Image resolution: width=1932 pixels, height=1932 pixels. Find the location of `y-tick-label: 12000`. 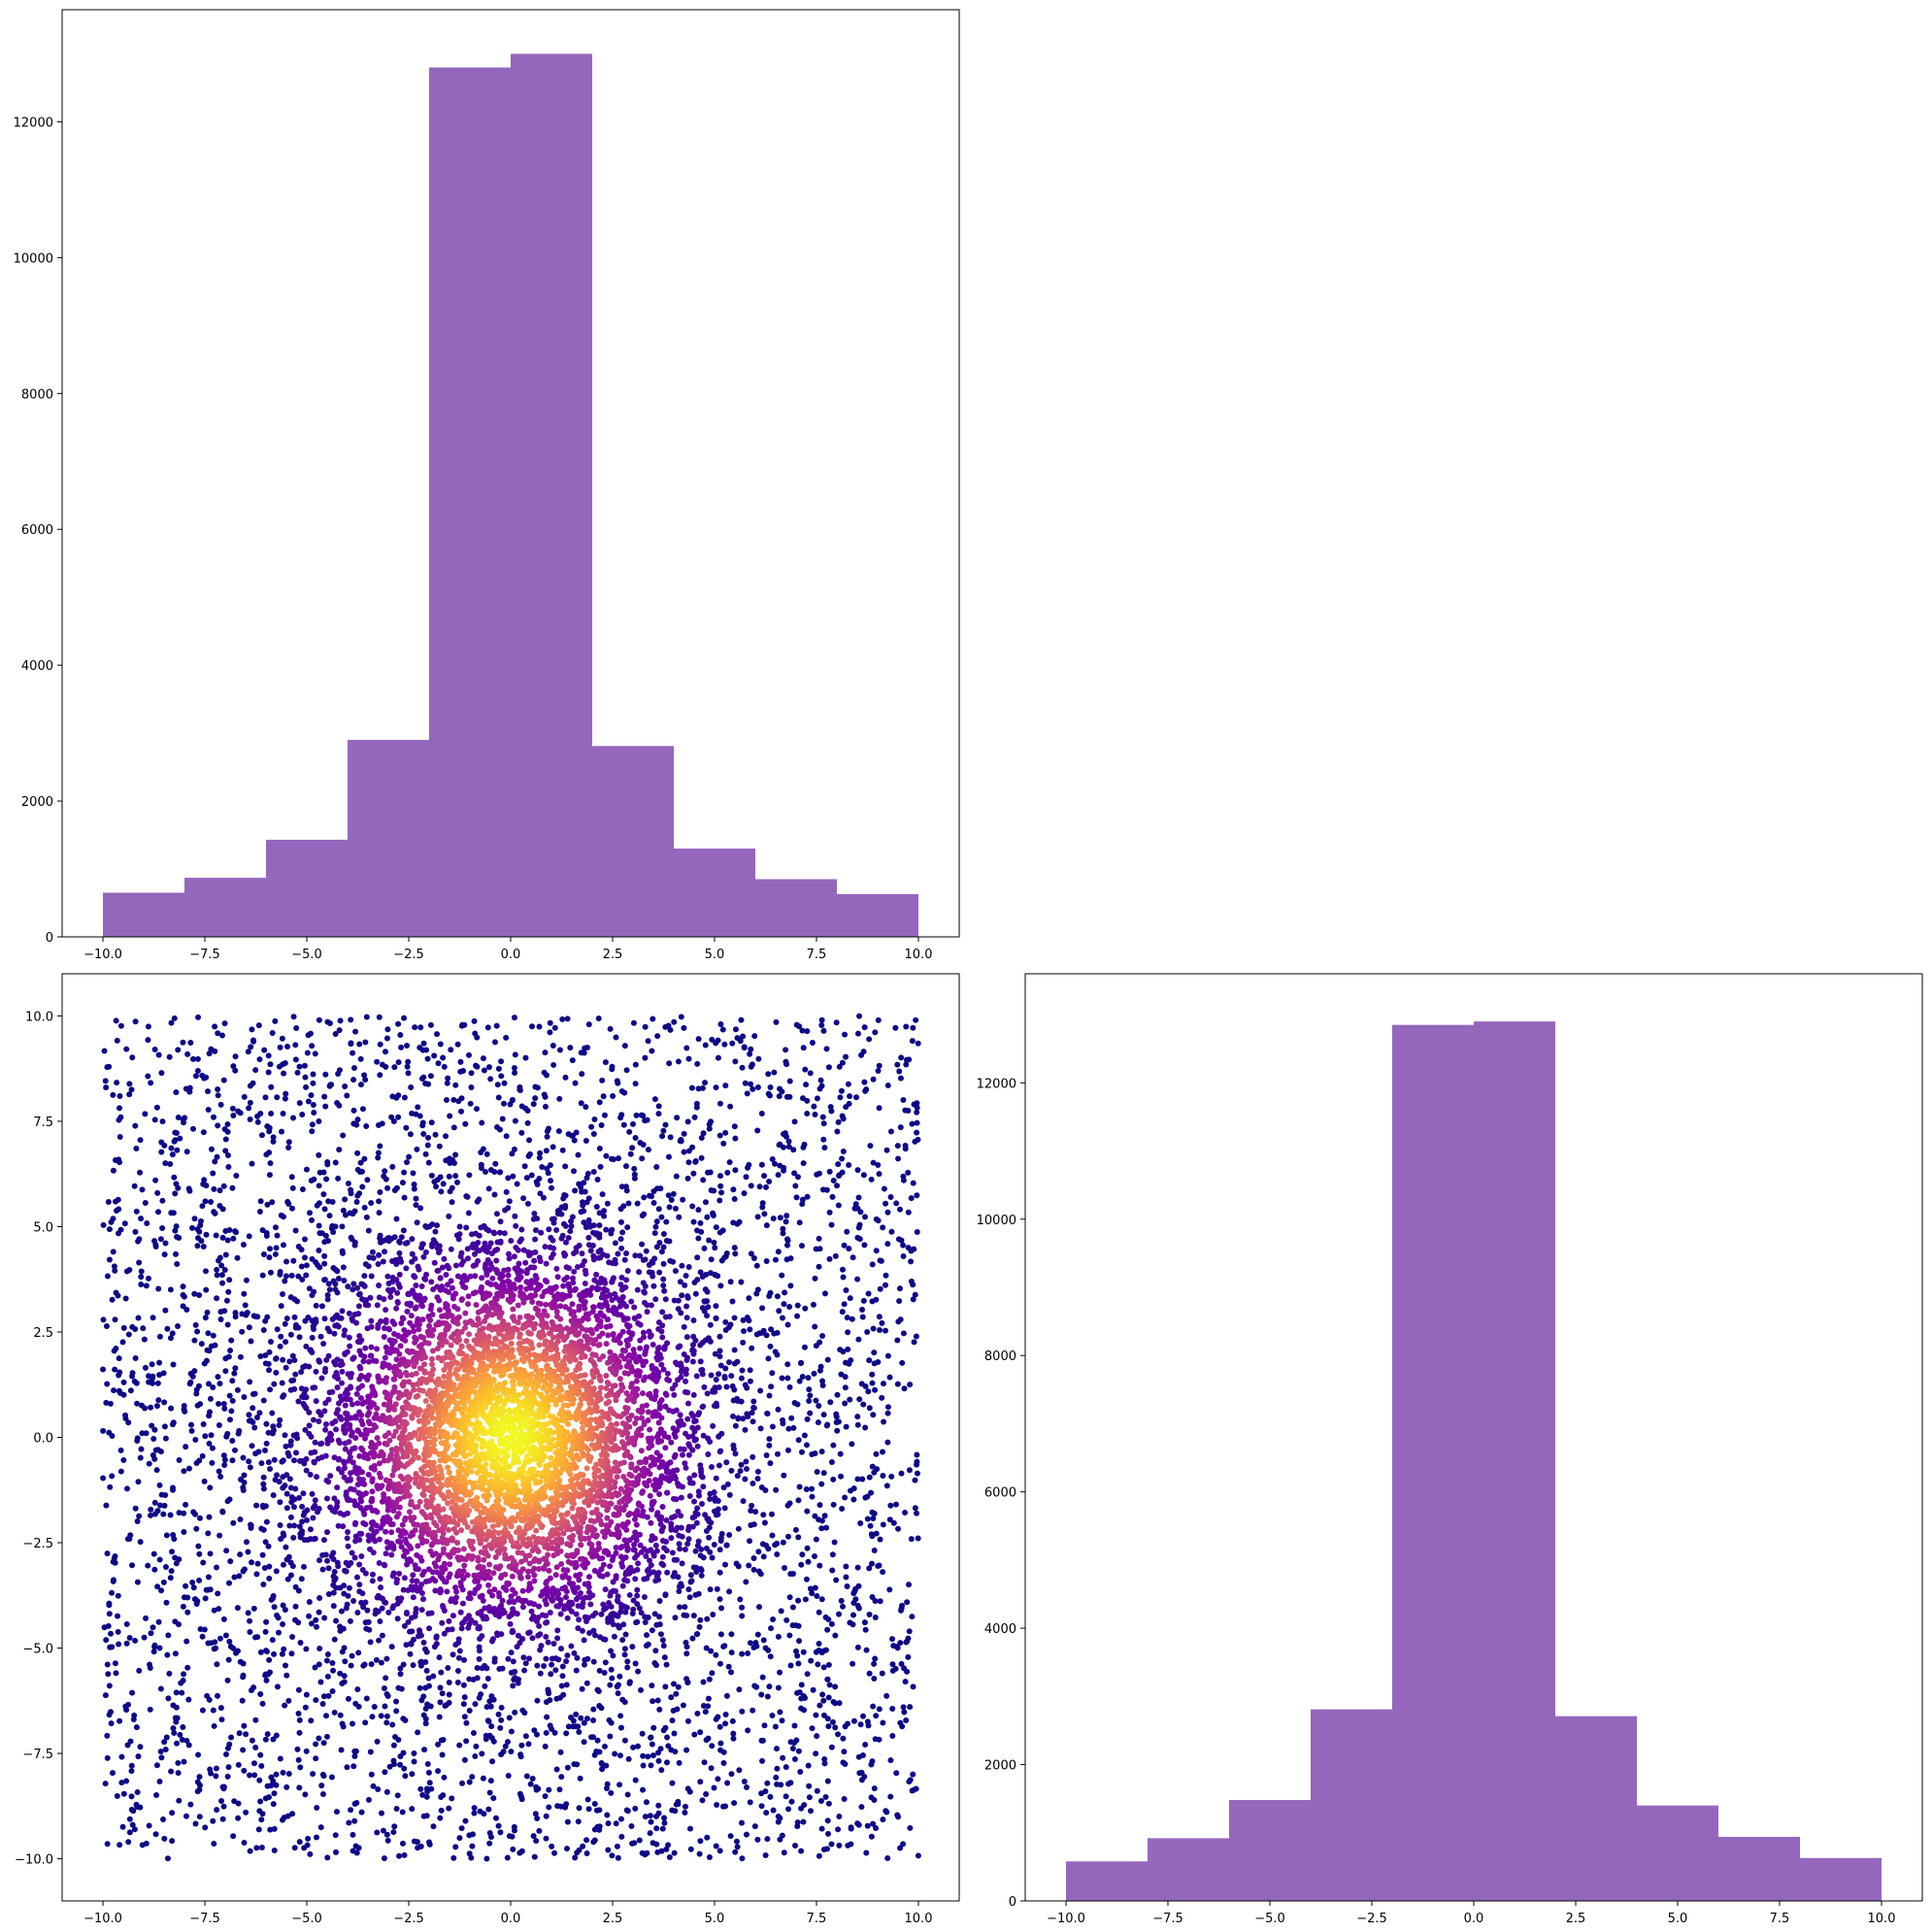

y-tick-label: 12000 is located at coordinates (33, 123).